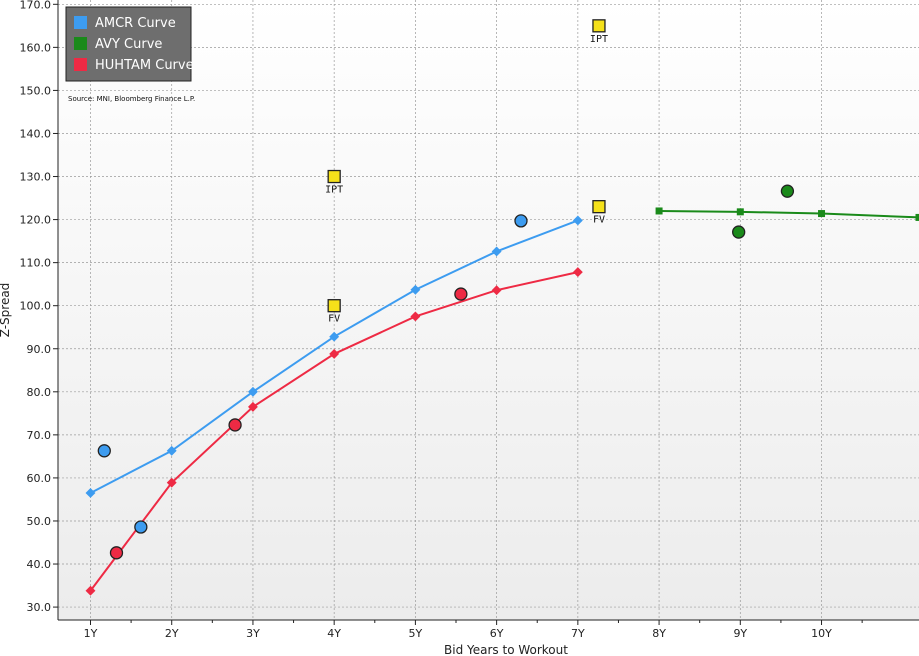  Describe the element at coordinates (36, 263) in the screenshot. I see `y-tick-label: 110.0` at that location.